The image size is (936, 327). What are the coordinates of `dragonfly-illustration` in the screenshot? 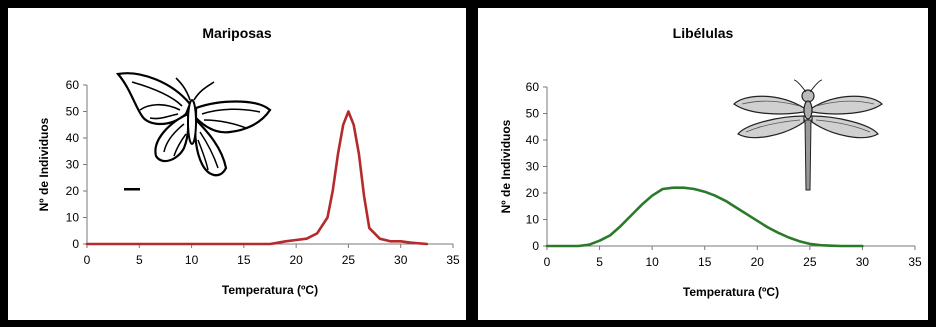 It's located at (808, 135).